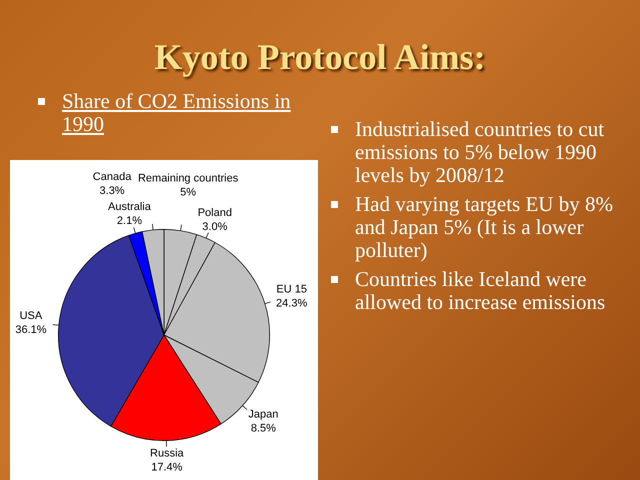  Describe the element at coordinates (484, 227) in the screenshot. I see `text: Had varying targets EU by 8% and Japan 5% (It is a lower polluter)` at that location.